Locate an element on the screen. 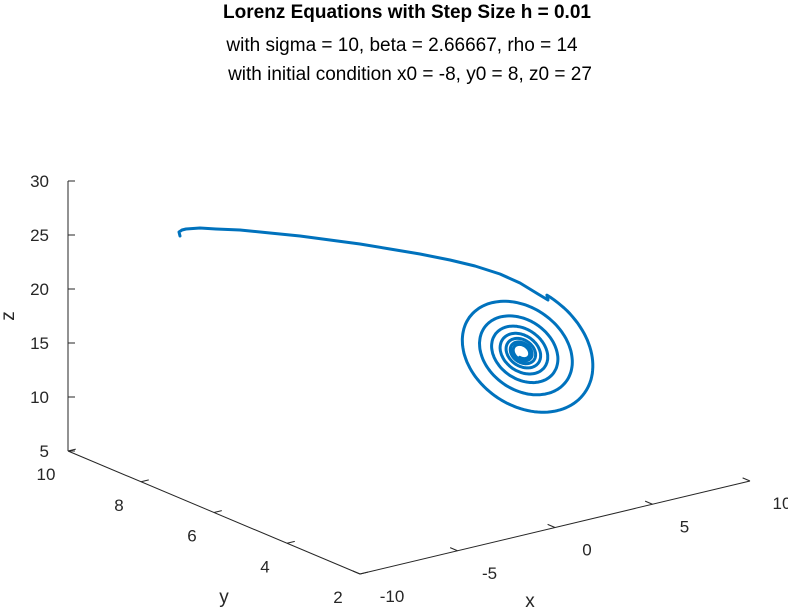  z-tick-label: 15 is located at coordinates (39, 343).